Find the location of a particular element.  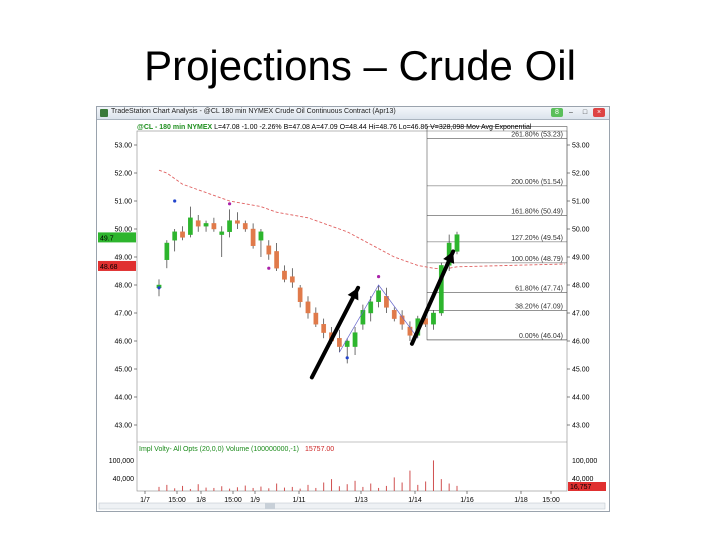

app-icon is located at coordinates (104, 113).